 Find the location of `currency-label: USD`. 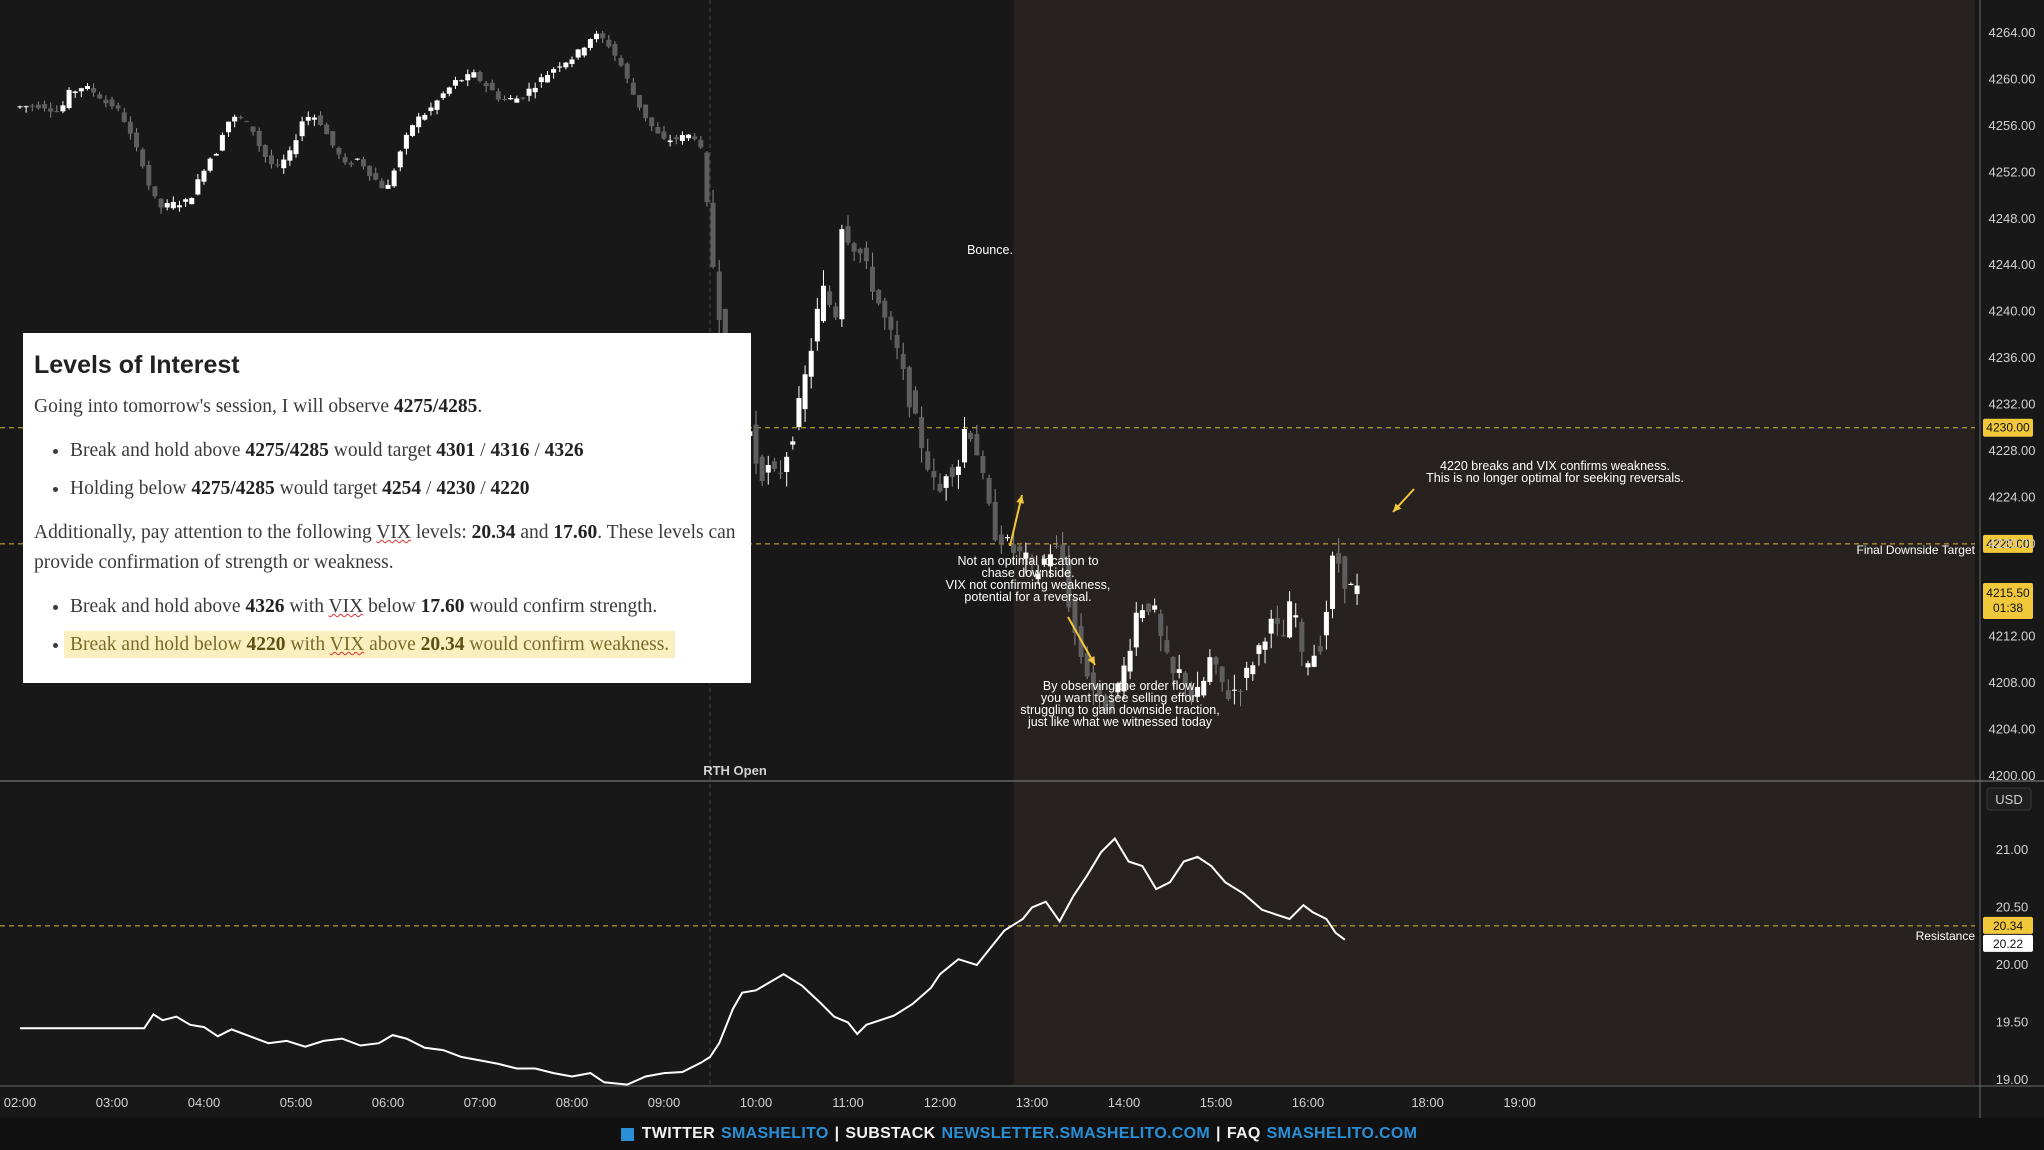

currency-label: USD is located at coordinates (2008, 799).